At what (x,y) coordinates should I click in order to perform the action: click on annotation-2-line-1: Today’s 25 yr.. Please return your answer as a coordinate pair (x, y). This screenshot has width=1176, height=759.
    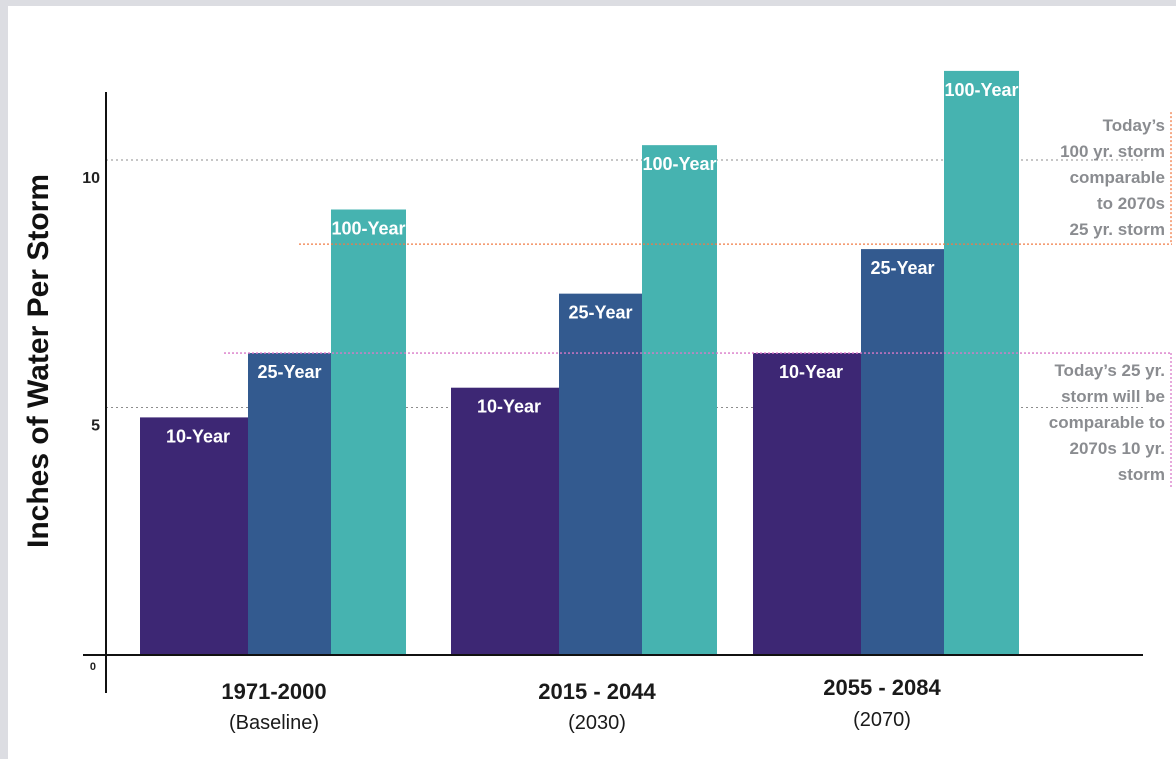
    Looking at the image, I should click on (1109, 370).